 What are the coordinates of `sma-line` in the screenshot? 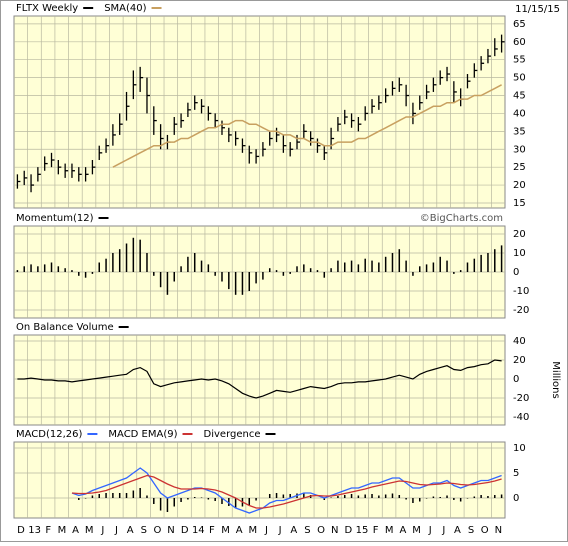 It's located at (307, 126).